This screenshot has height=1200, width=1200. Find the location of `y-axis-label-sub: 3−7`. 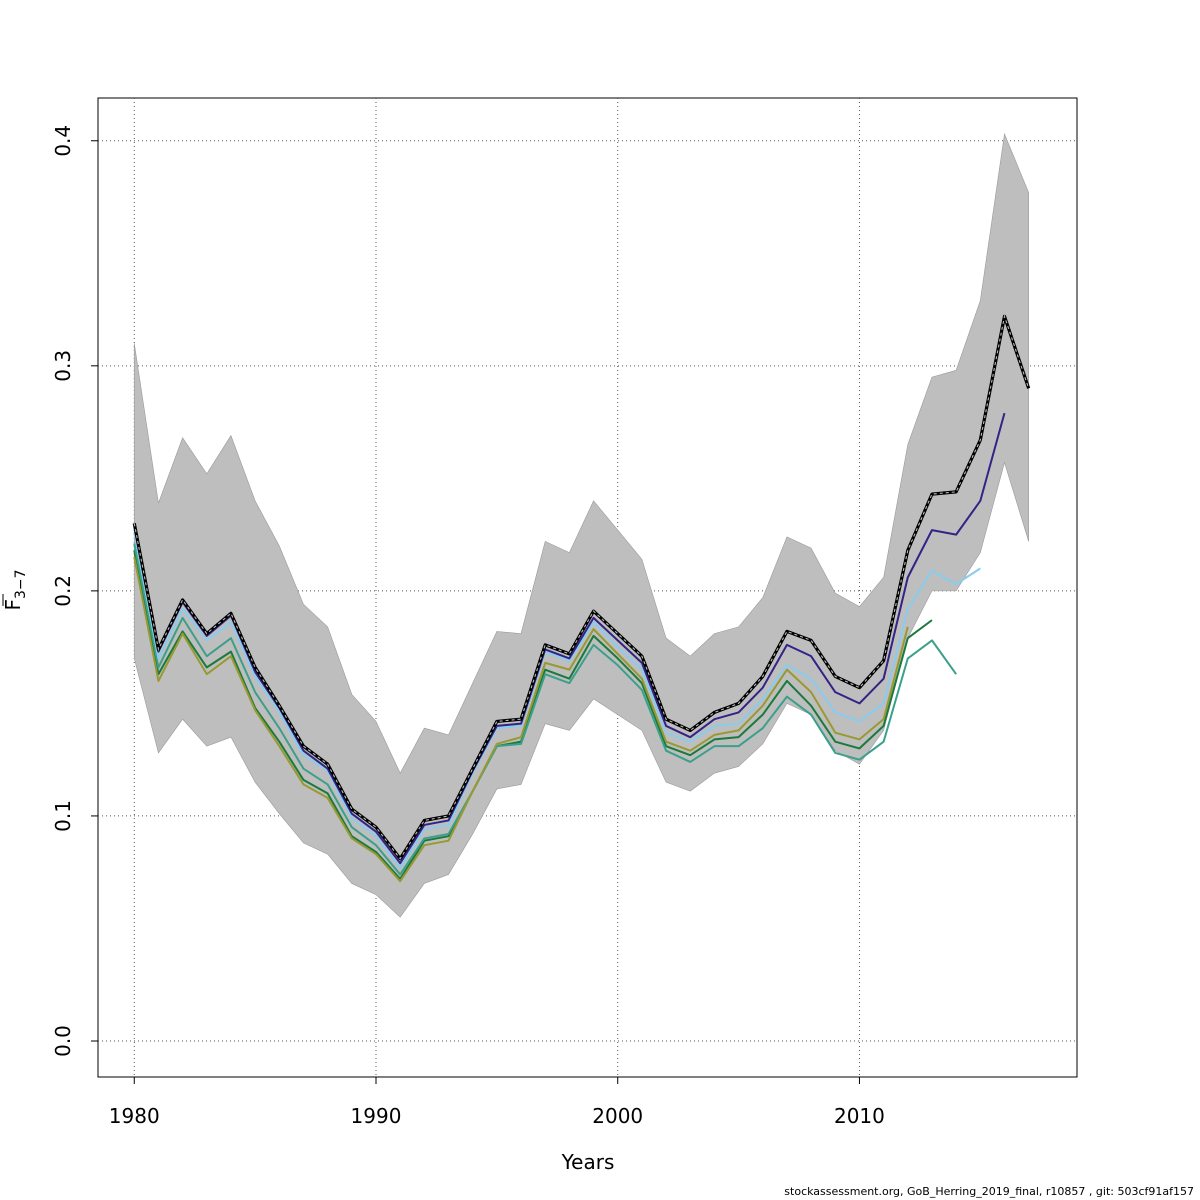

y-axis-label-sub: 3−7 is located at coordinates (21, 584).